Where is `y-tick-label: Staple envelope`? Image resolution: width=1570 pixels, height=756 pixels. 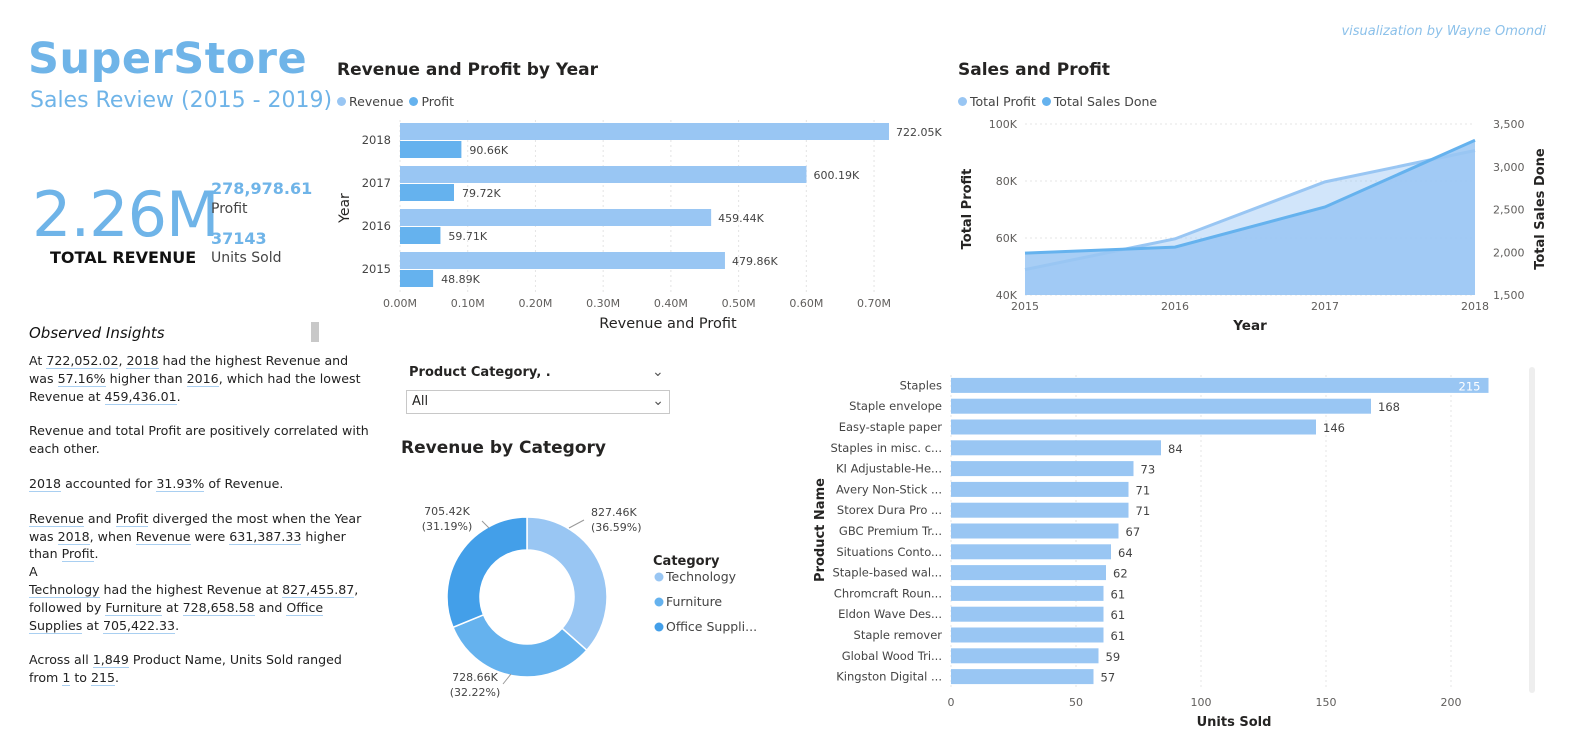
y-tick-label: Staple envelope is located at coordinates (895, 406).